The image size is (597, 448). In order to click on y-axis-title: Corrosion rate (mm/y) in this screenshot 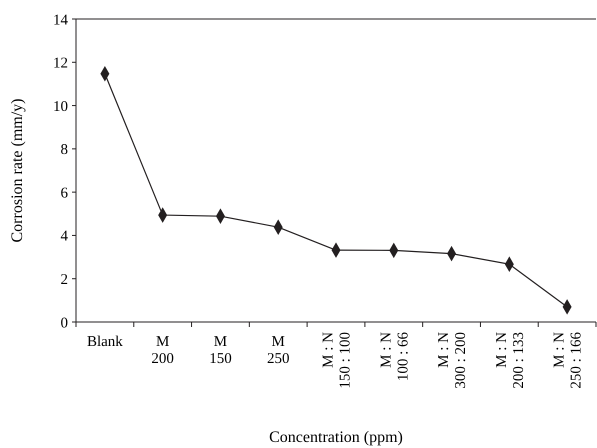, I will do `click(17, 170)`.